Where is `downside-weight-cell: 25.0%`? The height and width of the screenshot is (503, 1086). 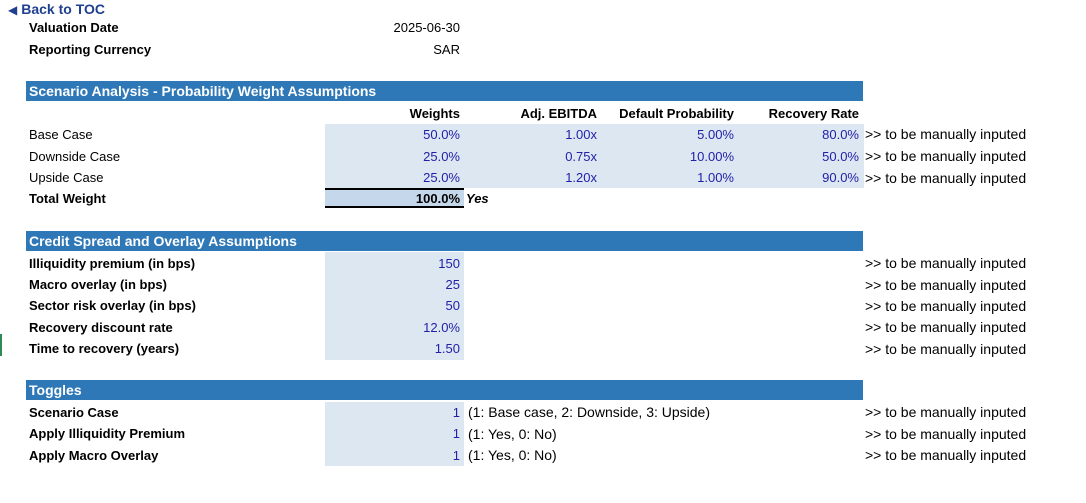 downside-weight-cell: 25.0% is located at coordinates (441, 156).